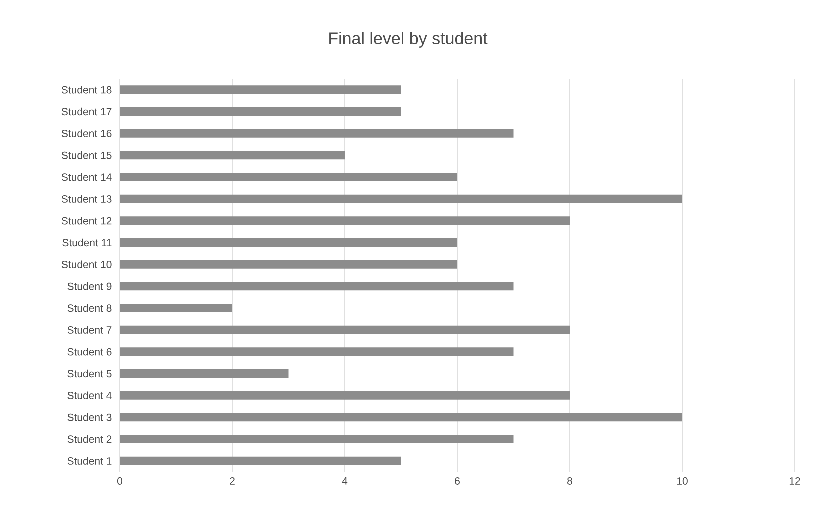 This screenshot has height=506, width=817. What do you see at coordinates (90, 461) in the screenshot?
I see `y-tick-label: Student 1` at bounding box center [90, 461].